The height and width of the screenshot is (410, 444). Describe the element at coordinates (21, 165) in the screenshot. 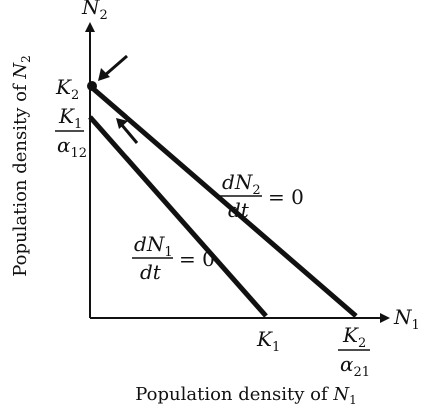

I see `y-axis-title: Population density of N2` at that location.